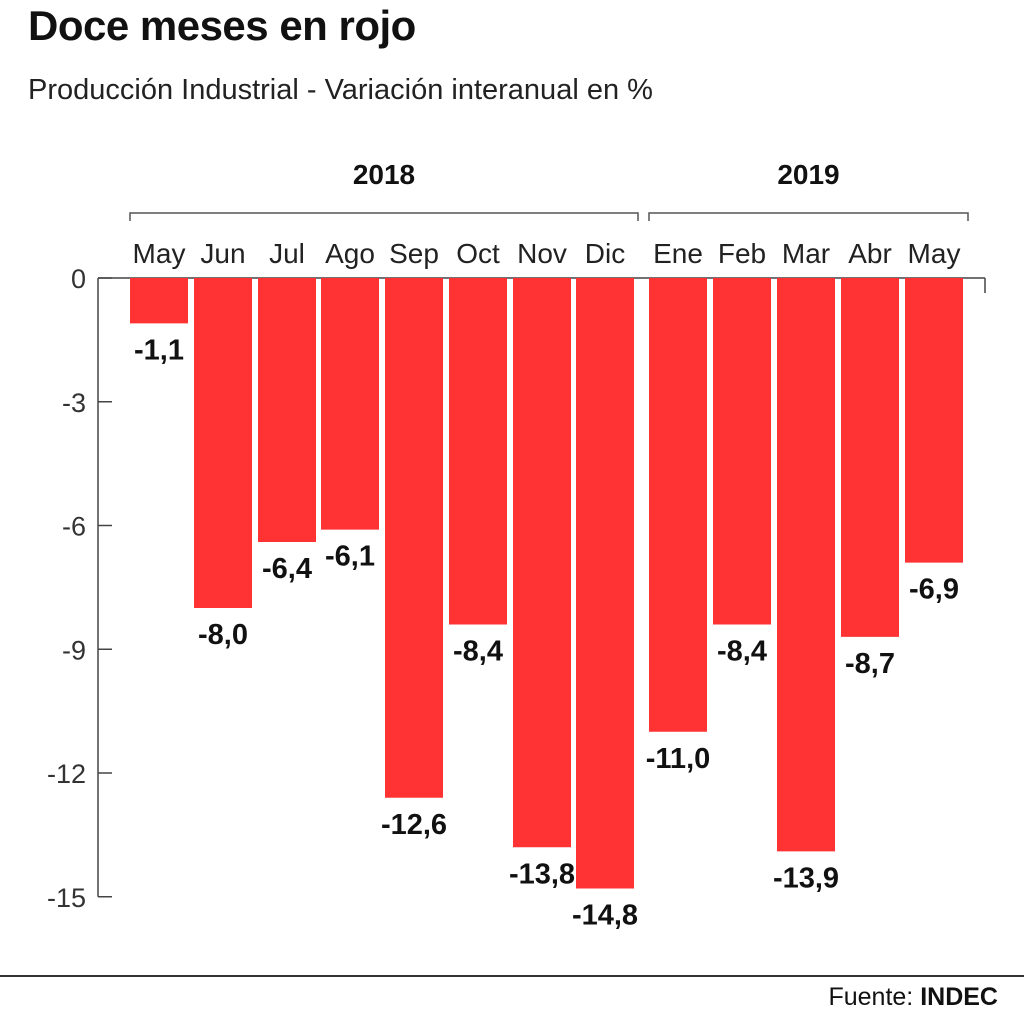  I want to click on month-label: Abr, so click(870, 253).